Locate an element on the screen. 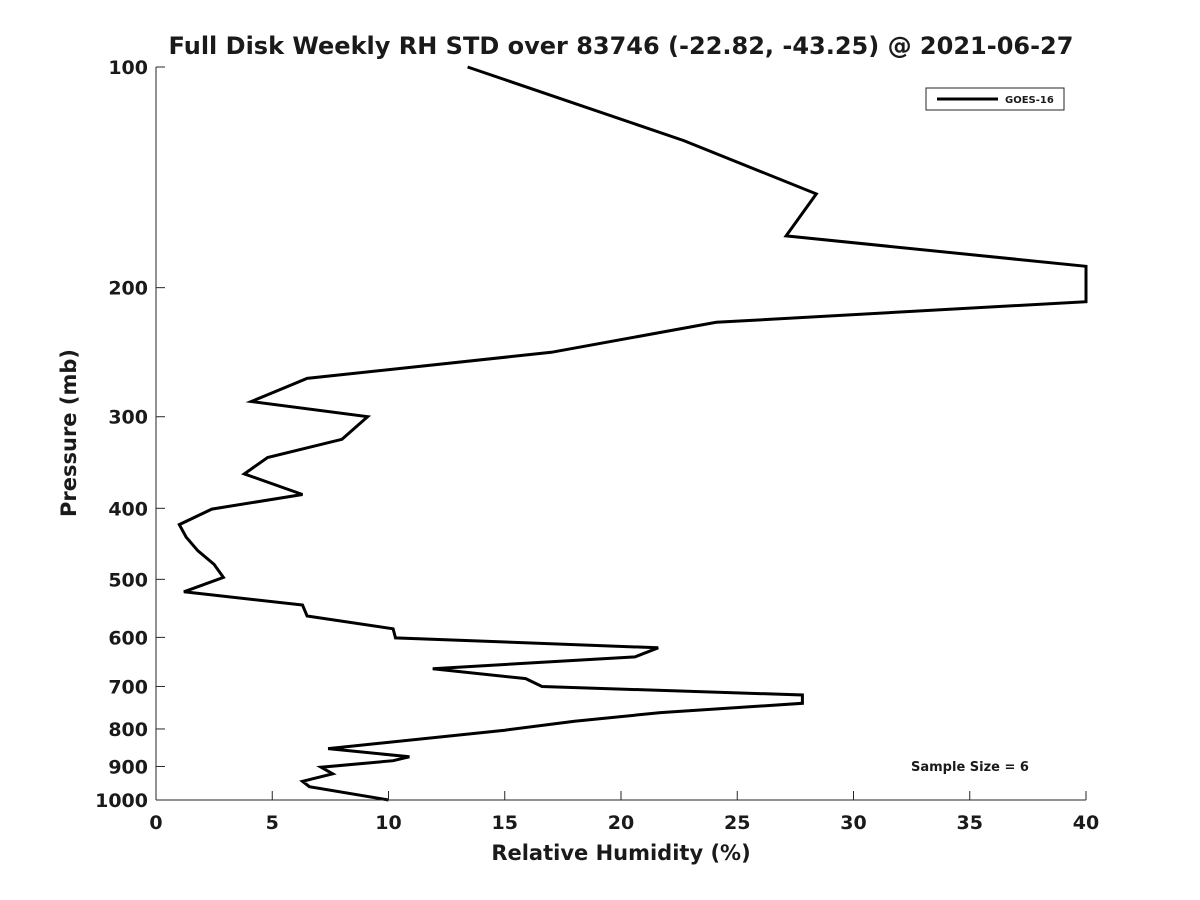 This screenshot has height=900, width=1200. y-tick-label: 800 is located at coordinates (128, 730).